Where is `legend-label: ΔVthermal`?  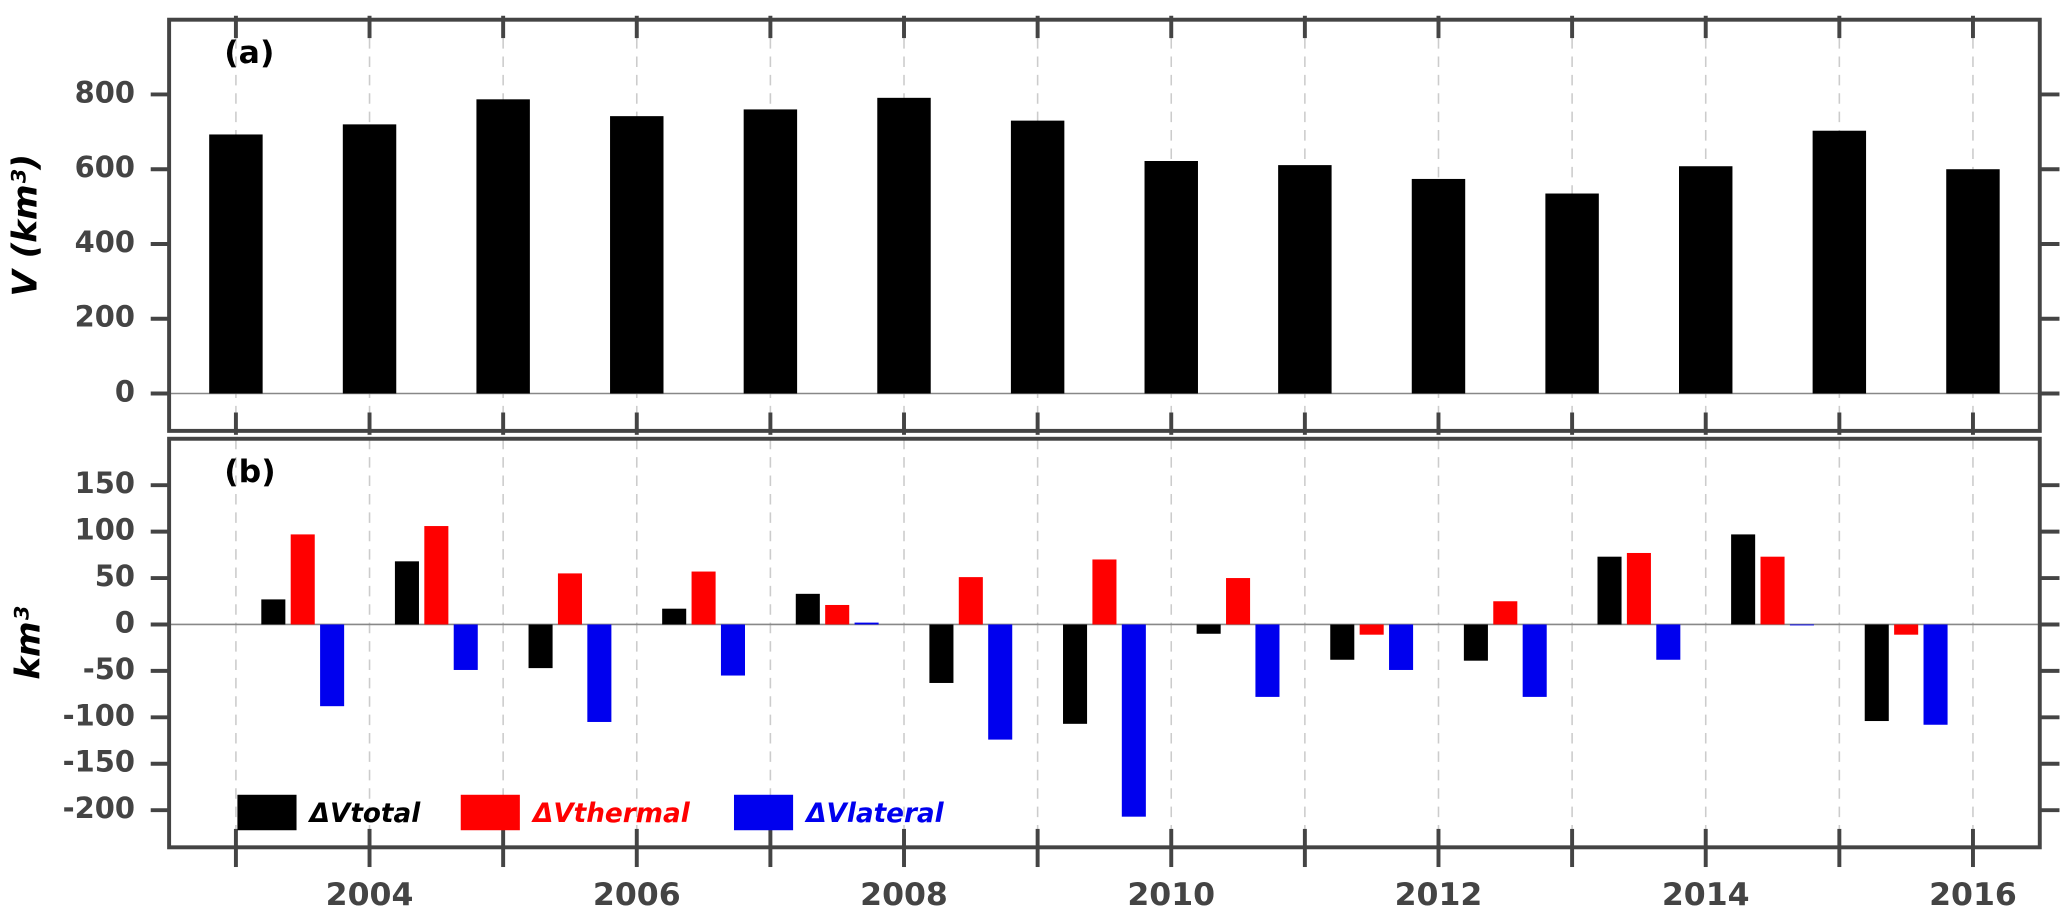
legend-label: ΔVthermal is located at coordinates (611, 814).